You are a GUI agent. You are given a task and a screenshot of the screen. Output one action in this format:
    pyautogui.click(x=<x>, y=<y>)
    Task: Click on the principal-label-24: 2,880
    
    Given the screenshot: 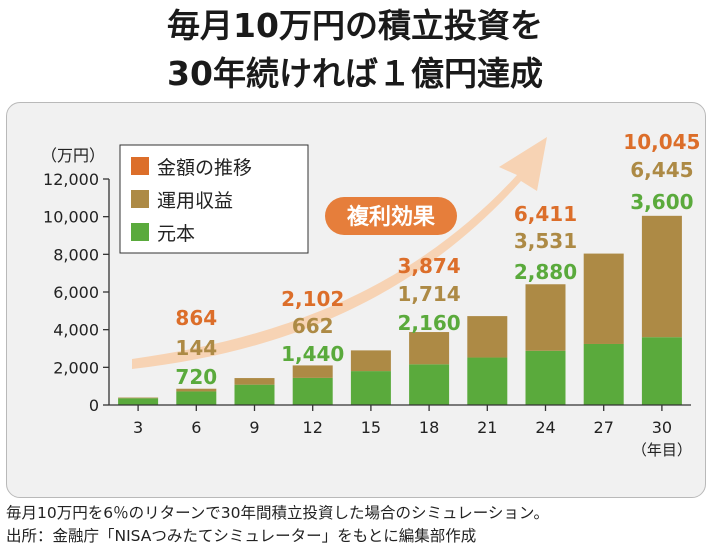 What is the action you would take?
    pyautogui.click(x=545, y=272)
    